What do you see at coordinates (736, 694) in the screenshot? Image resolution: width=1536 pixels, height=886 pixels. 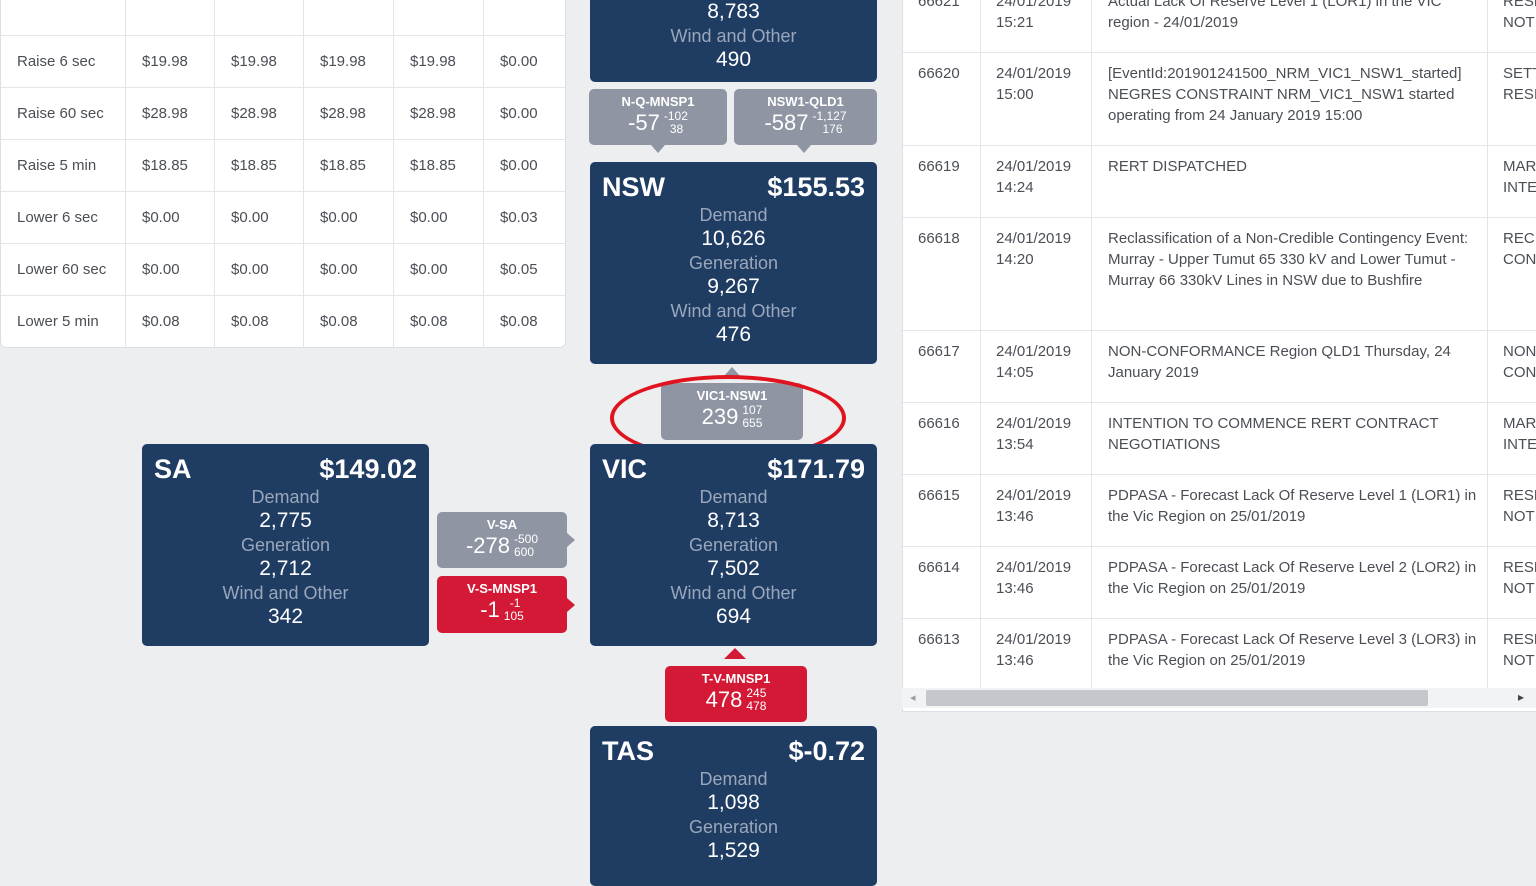 I see `interconnector-t-v-mnsp1: T-V-MNSP1 478 245 478` at bounding box center [736, 694].